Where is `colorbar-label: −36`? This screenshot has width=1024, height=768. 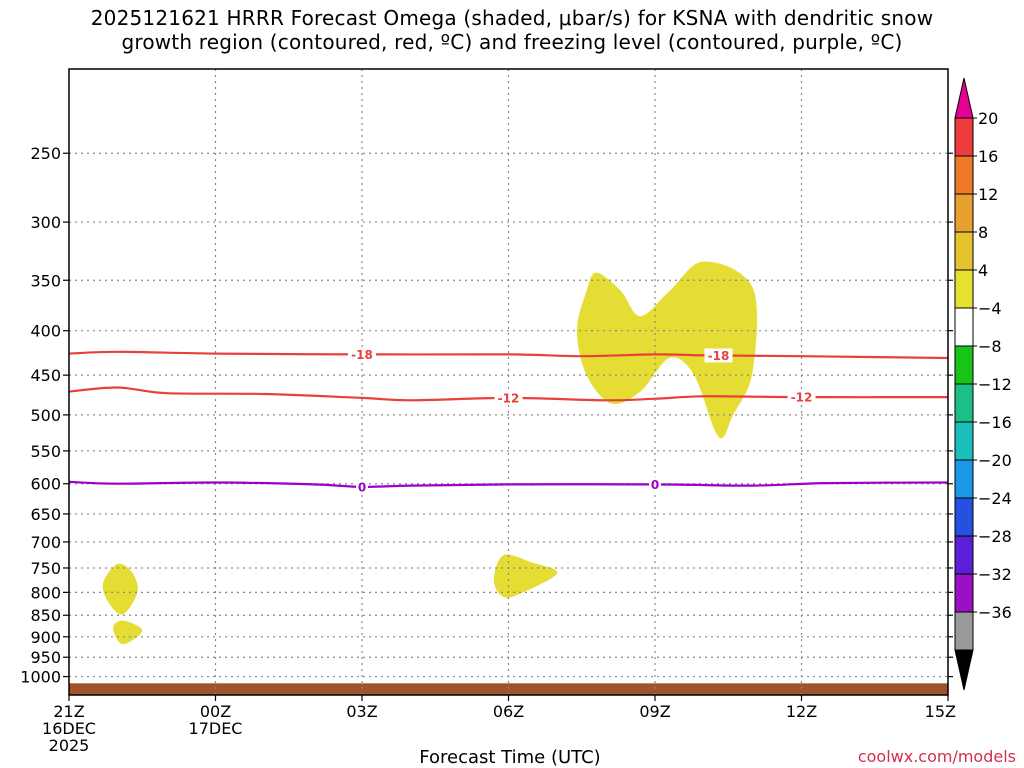 colorbar-label: −36 is located at coordinates (995, 612).